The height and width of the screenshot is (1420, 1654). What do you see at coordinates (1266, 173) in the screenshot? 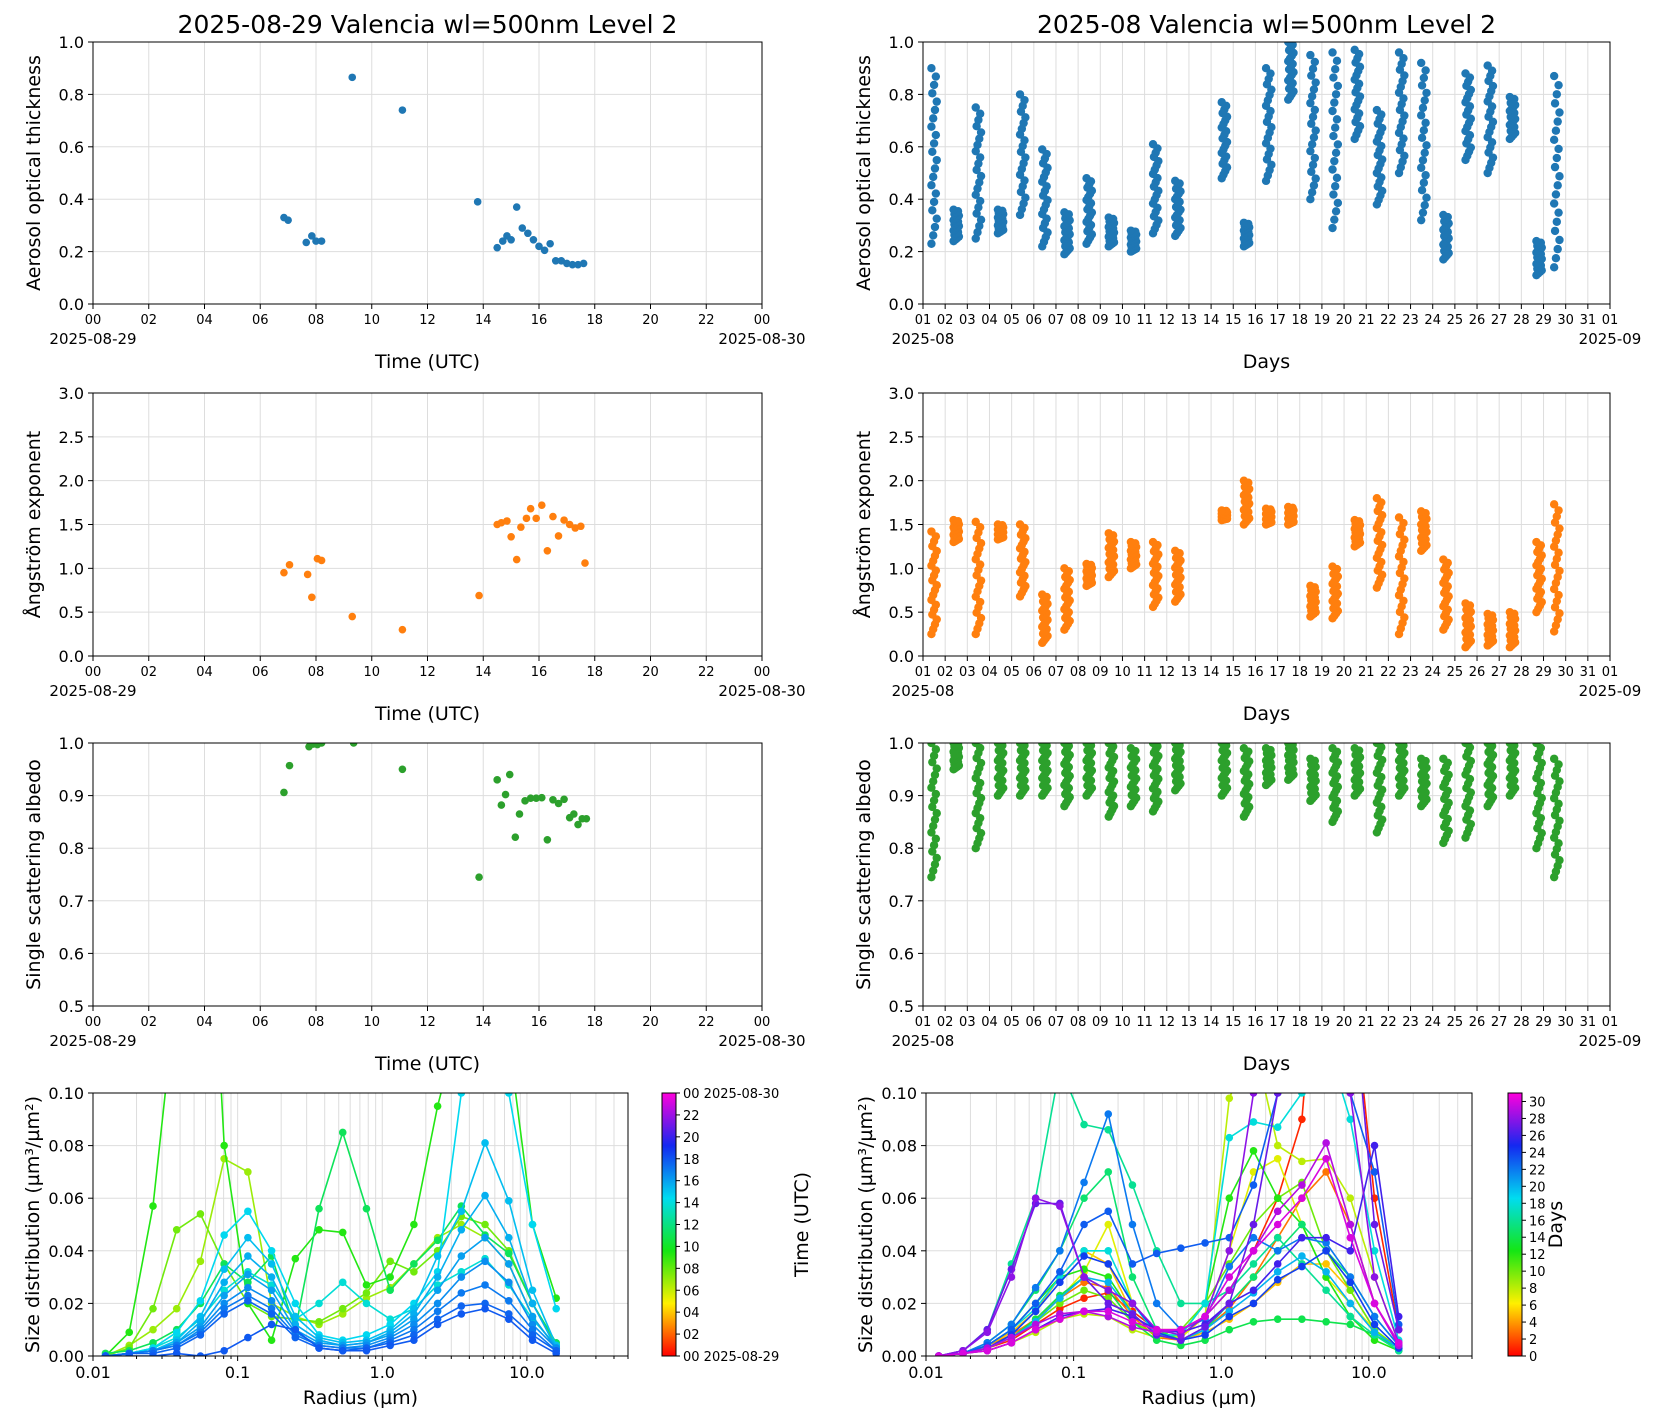
I see `axes-frame` at bounding box center [1266, 173].